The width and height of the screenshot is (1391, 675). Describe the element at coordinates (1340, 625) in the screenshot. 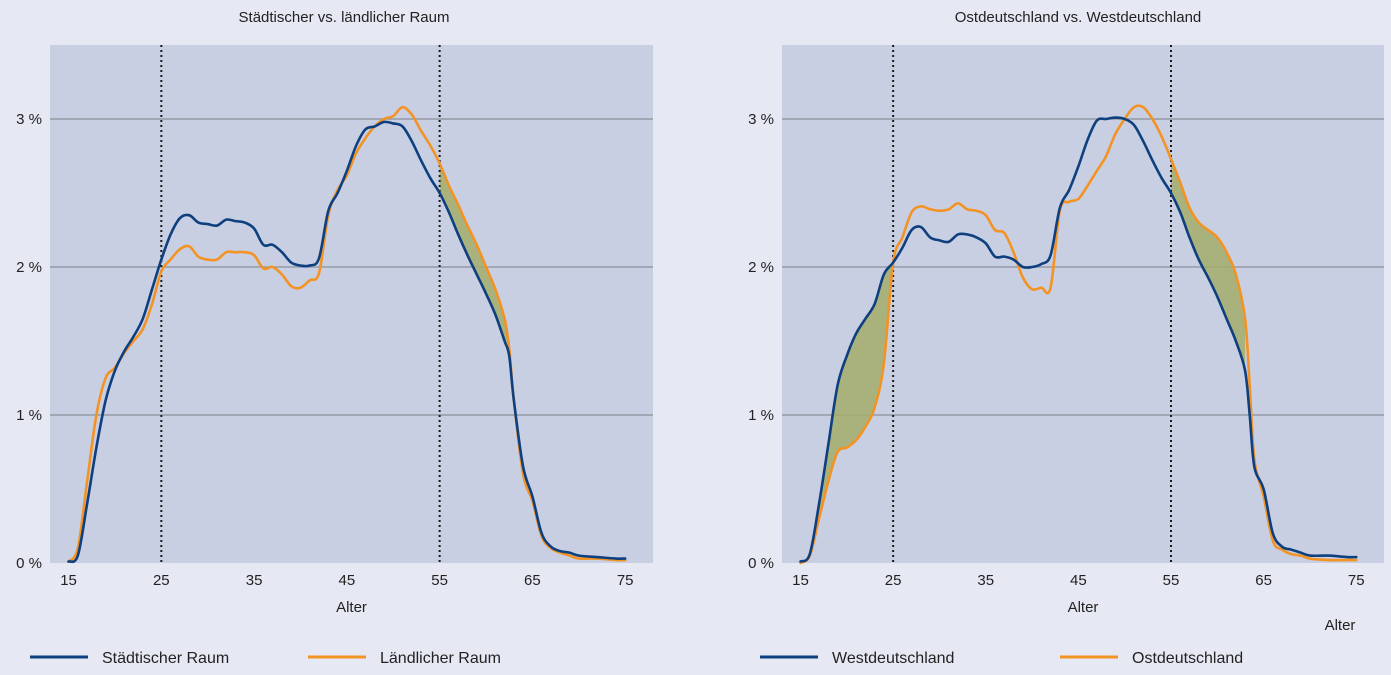

I see `corner-axis-label: Alter` at that location.